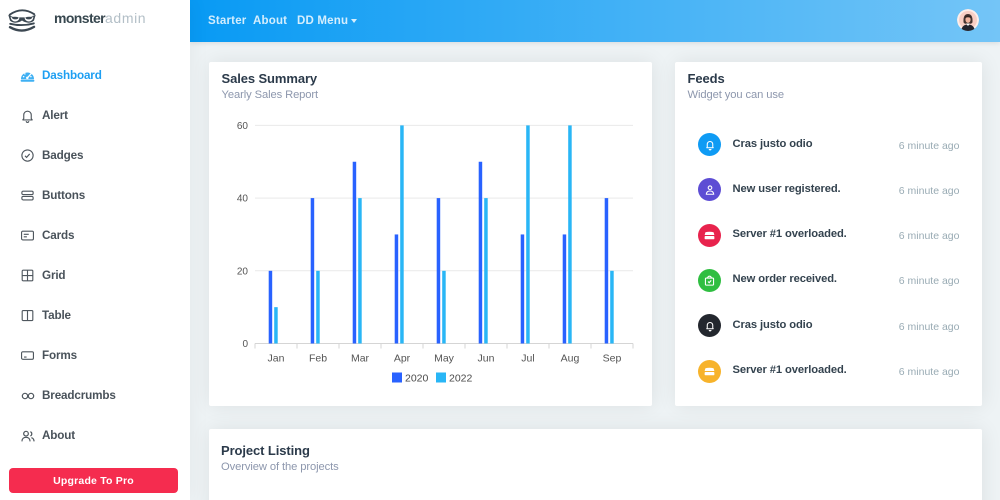 The width and height of the screenshot is (1000, 500). What do you see at coordinates (417, 379) in the screenshot?
I see `svg-text: 2020` at bounding box center [417, 379].